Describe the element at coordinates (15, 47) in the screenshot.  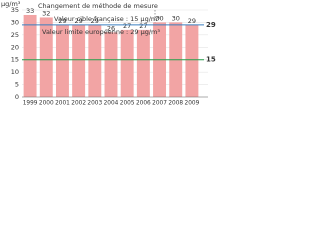
I see `y-tick-label: 20` at that location.